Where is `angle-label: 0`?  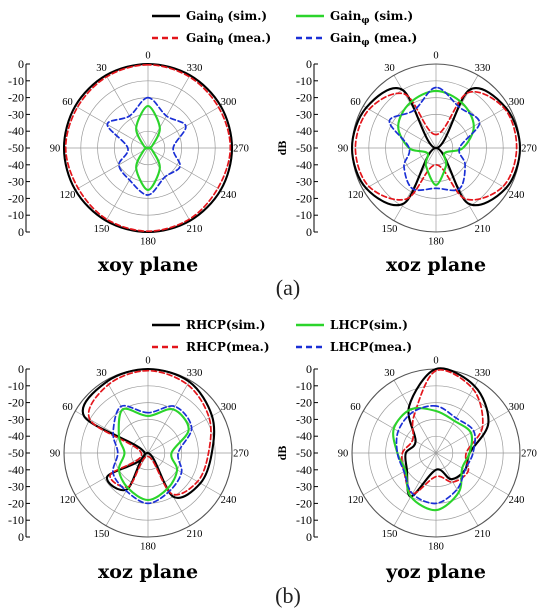 angle-label: 0 is located at coordinates (435, 56).